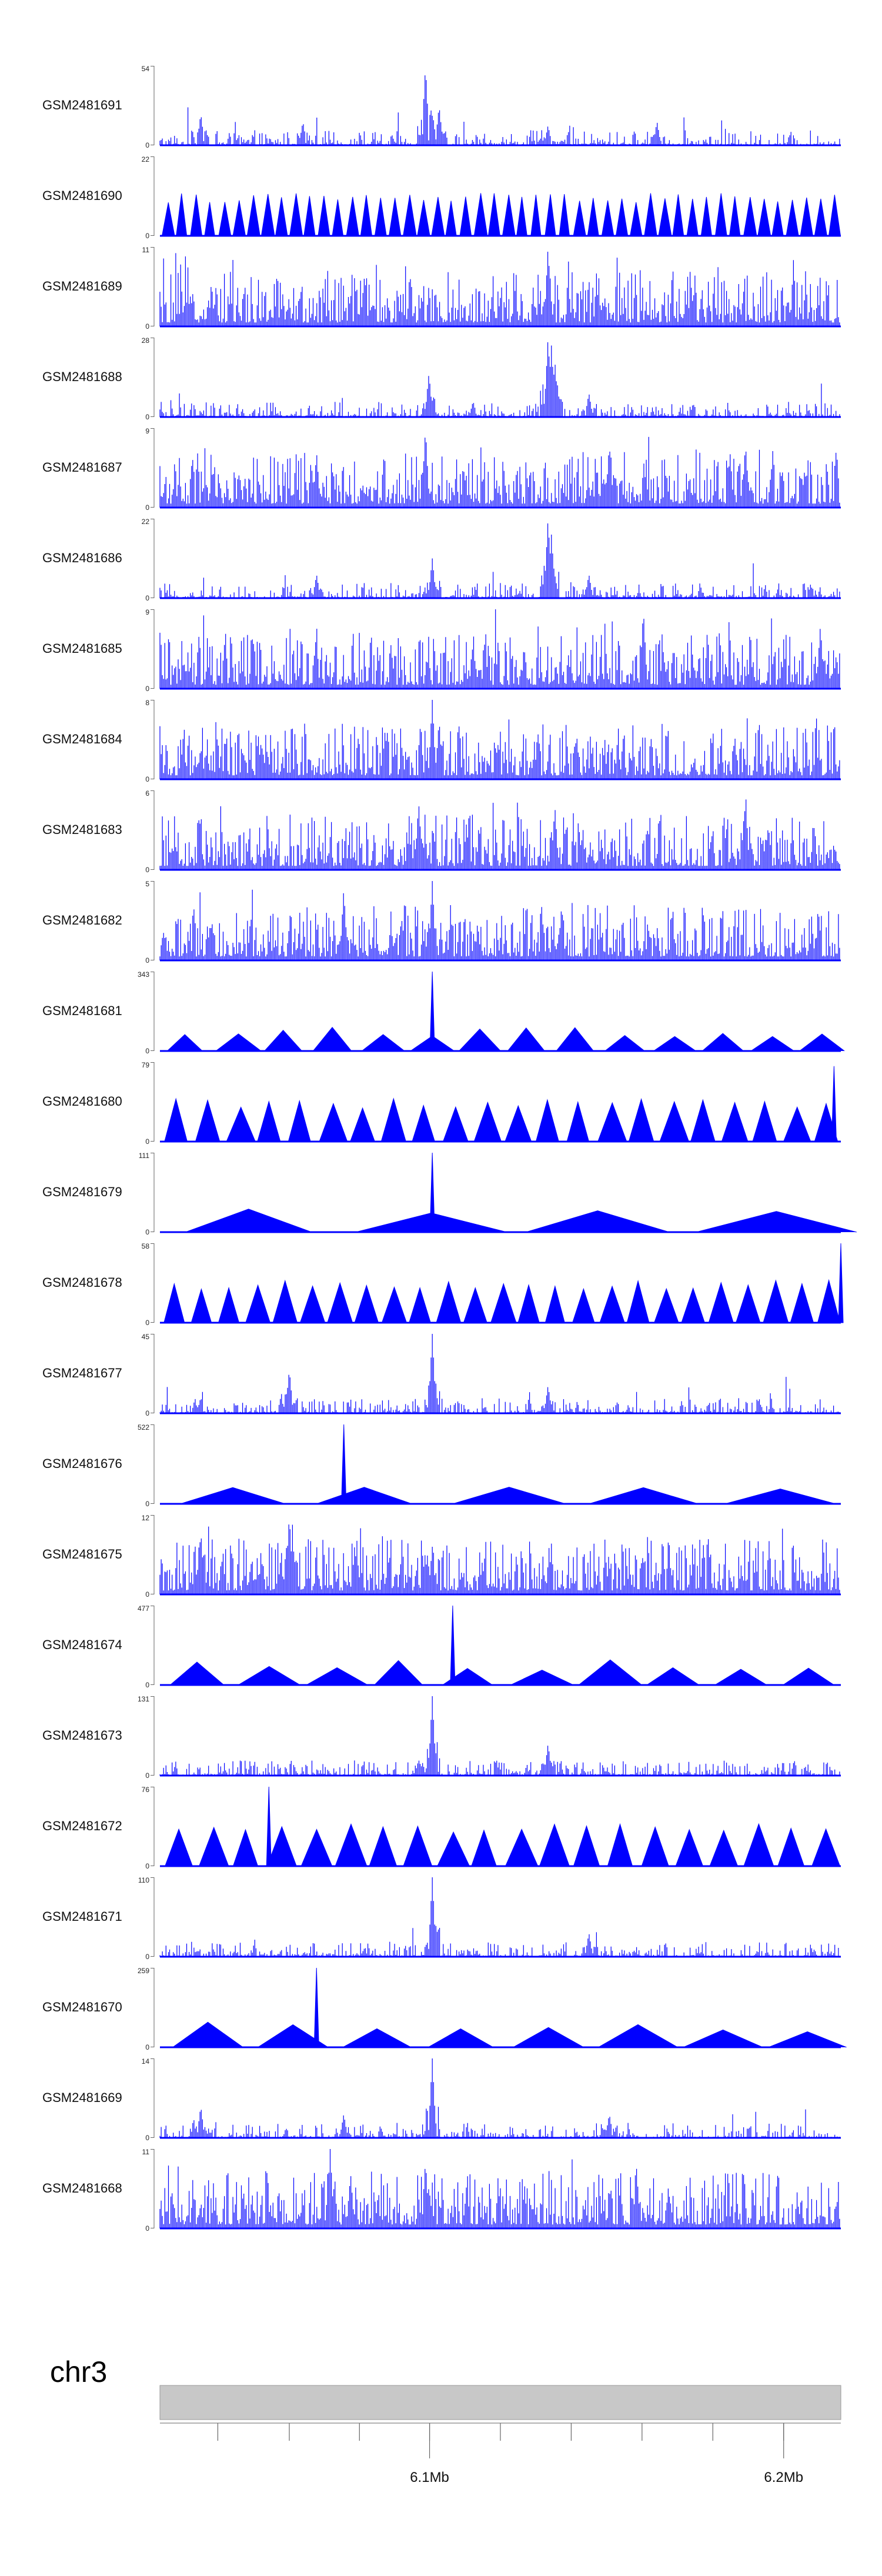  What do you see at coordinates (144, 1156) in the screenshot?
I see `y-max-label: 111` at bounding box center [144, 1156].